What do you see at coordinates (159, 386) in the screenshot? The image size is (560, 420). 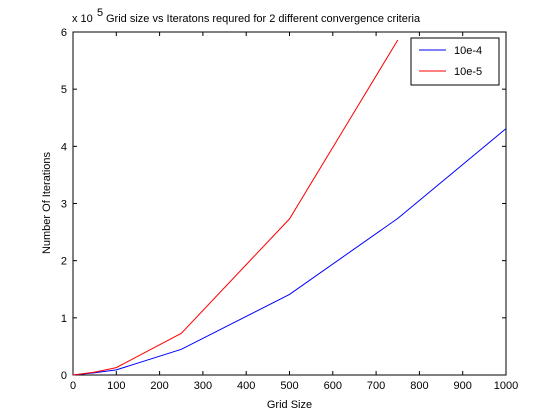 I see `x-tick-label: 200` at bounding box center [159, 386].